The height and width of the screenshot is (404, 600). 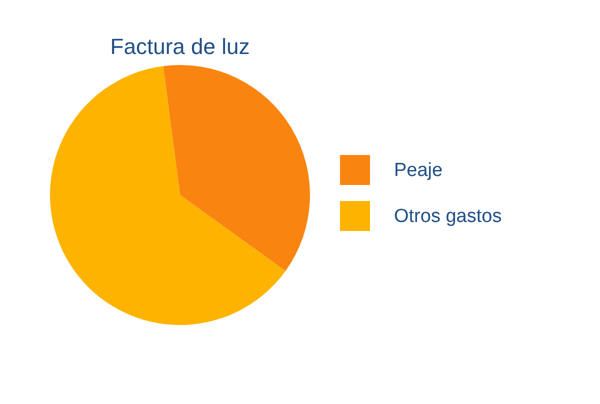 What do you see at coordinates (180, 46) in the screenshot?
I see `chart-title: Factura de luz` at bounding box center [180, 46].